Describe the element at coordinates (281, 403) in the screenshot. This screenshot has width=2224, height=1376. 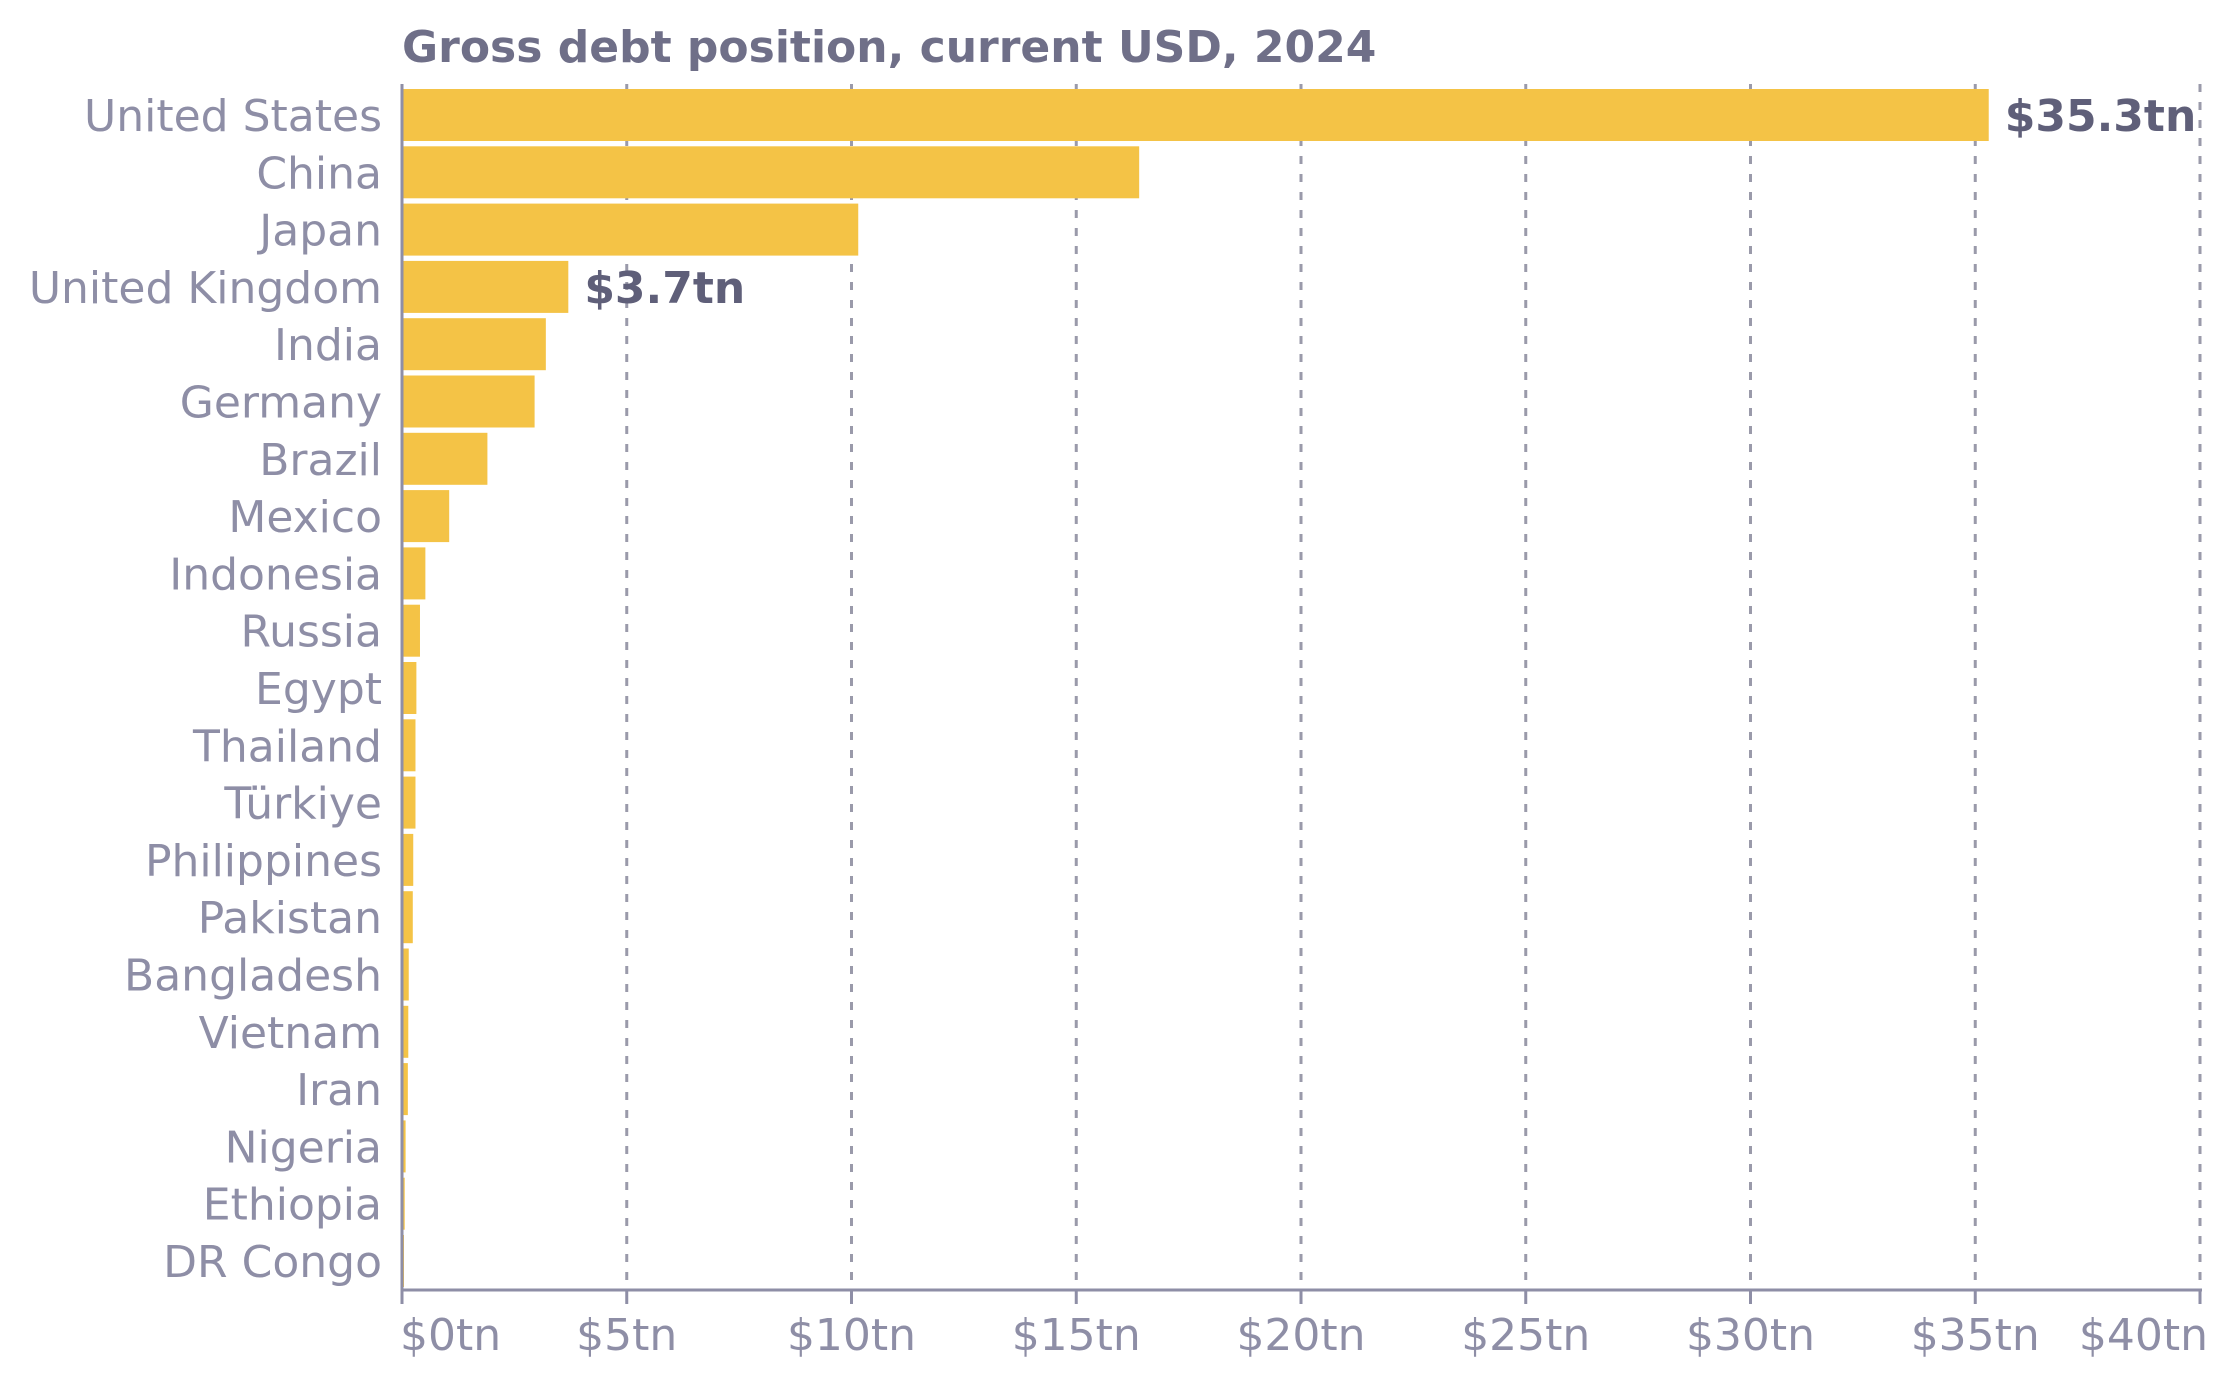
I see `category-label-5: Germany` at that location.